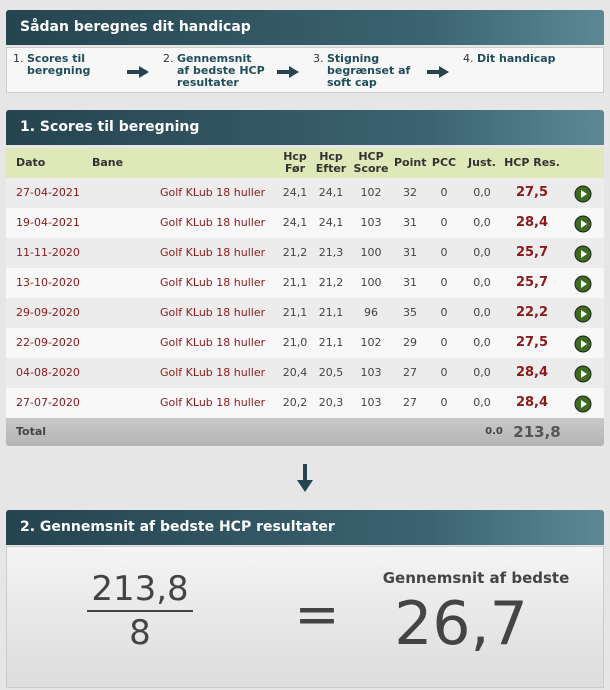  Describe the element at coordinates (48, 312) in the screenshot. I see `table-cell: 29-09-2020` at that location.